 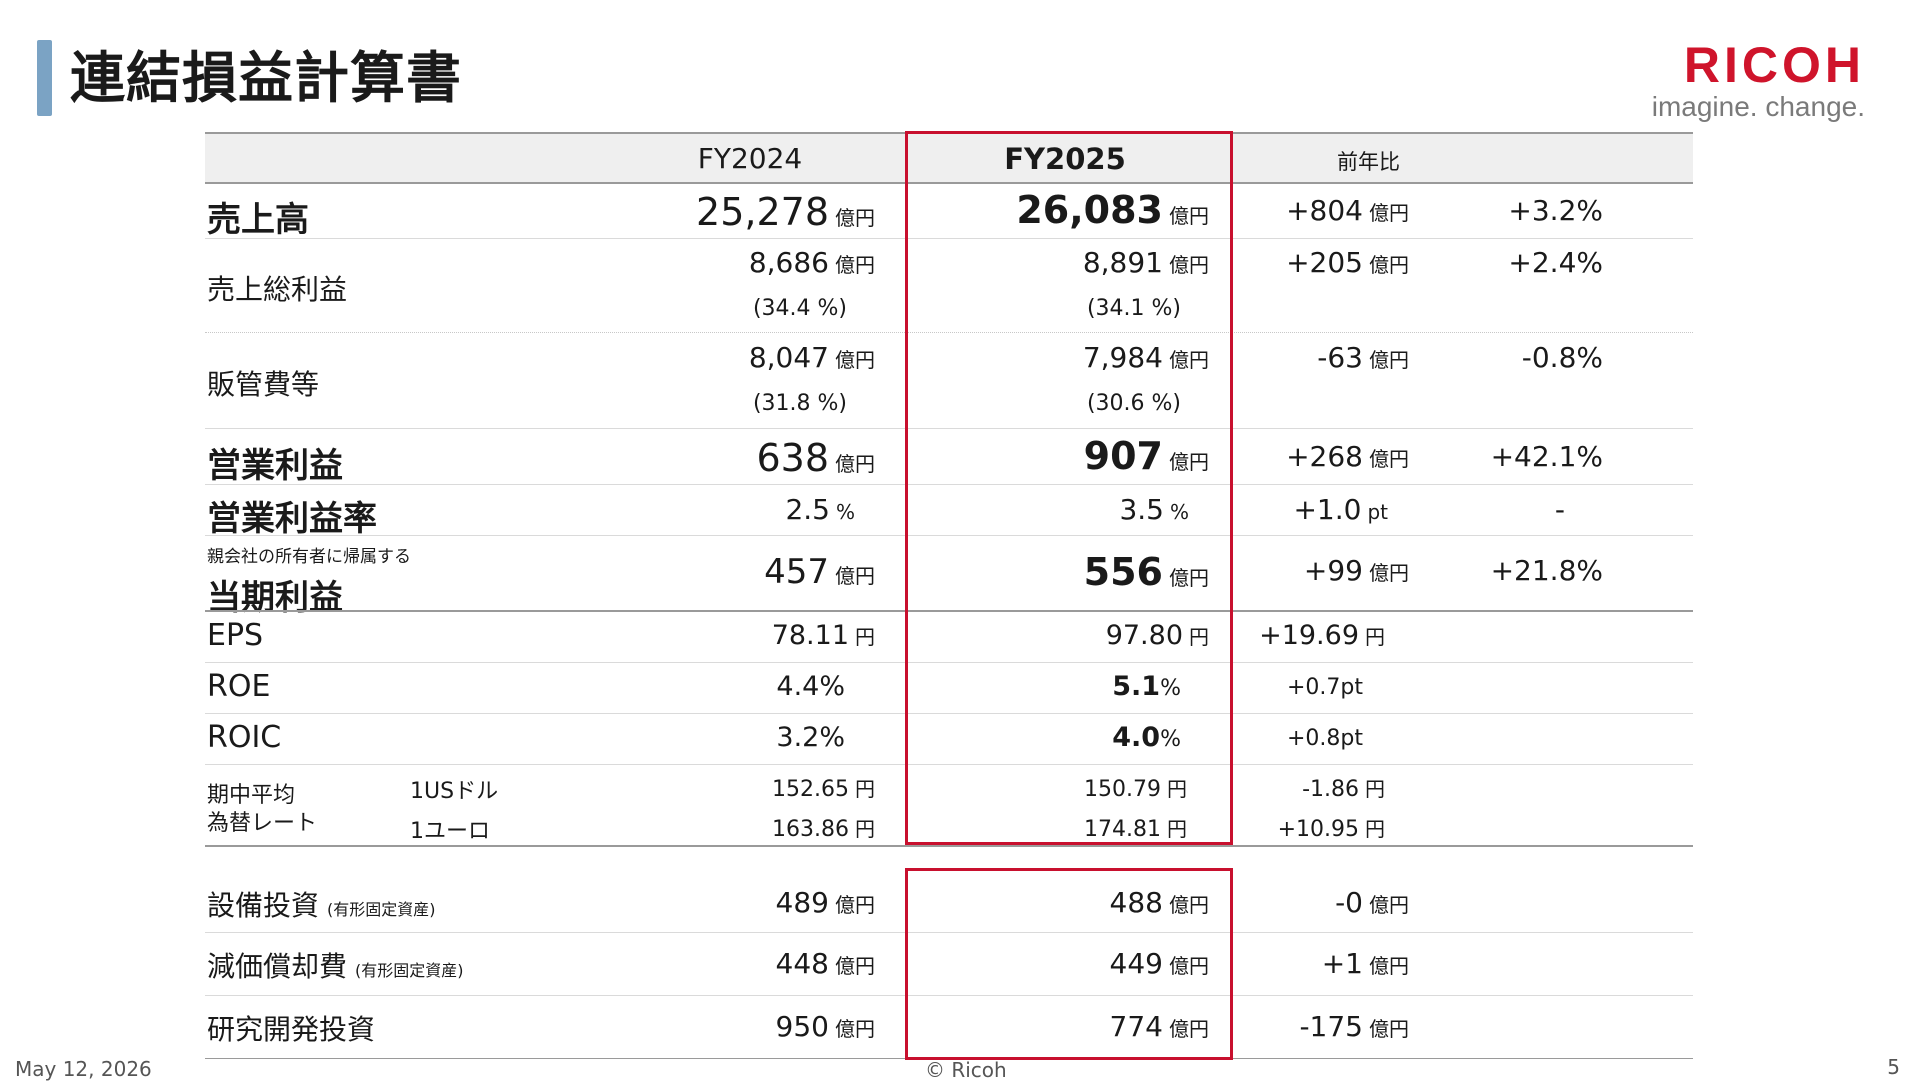 What do you see at coordinates (823, 789) in the screenshot?
I see `cell-value: 152.65 円` at bounding box center [823, 789].